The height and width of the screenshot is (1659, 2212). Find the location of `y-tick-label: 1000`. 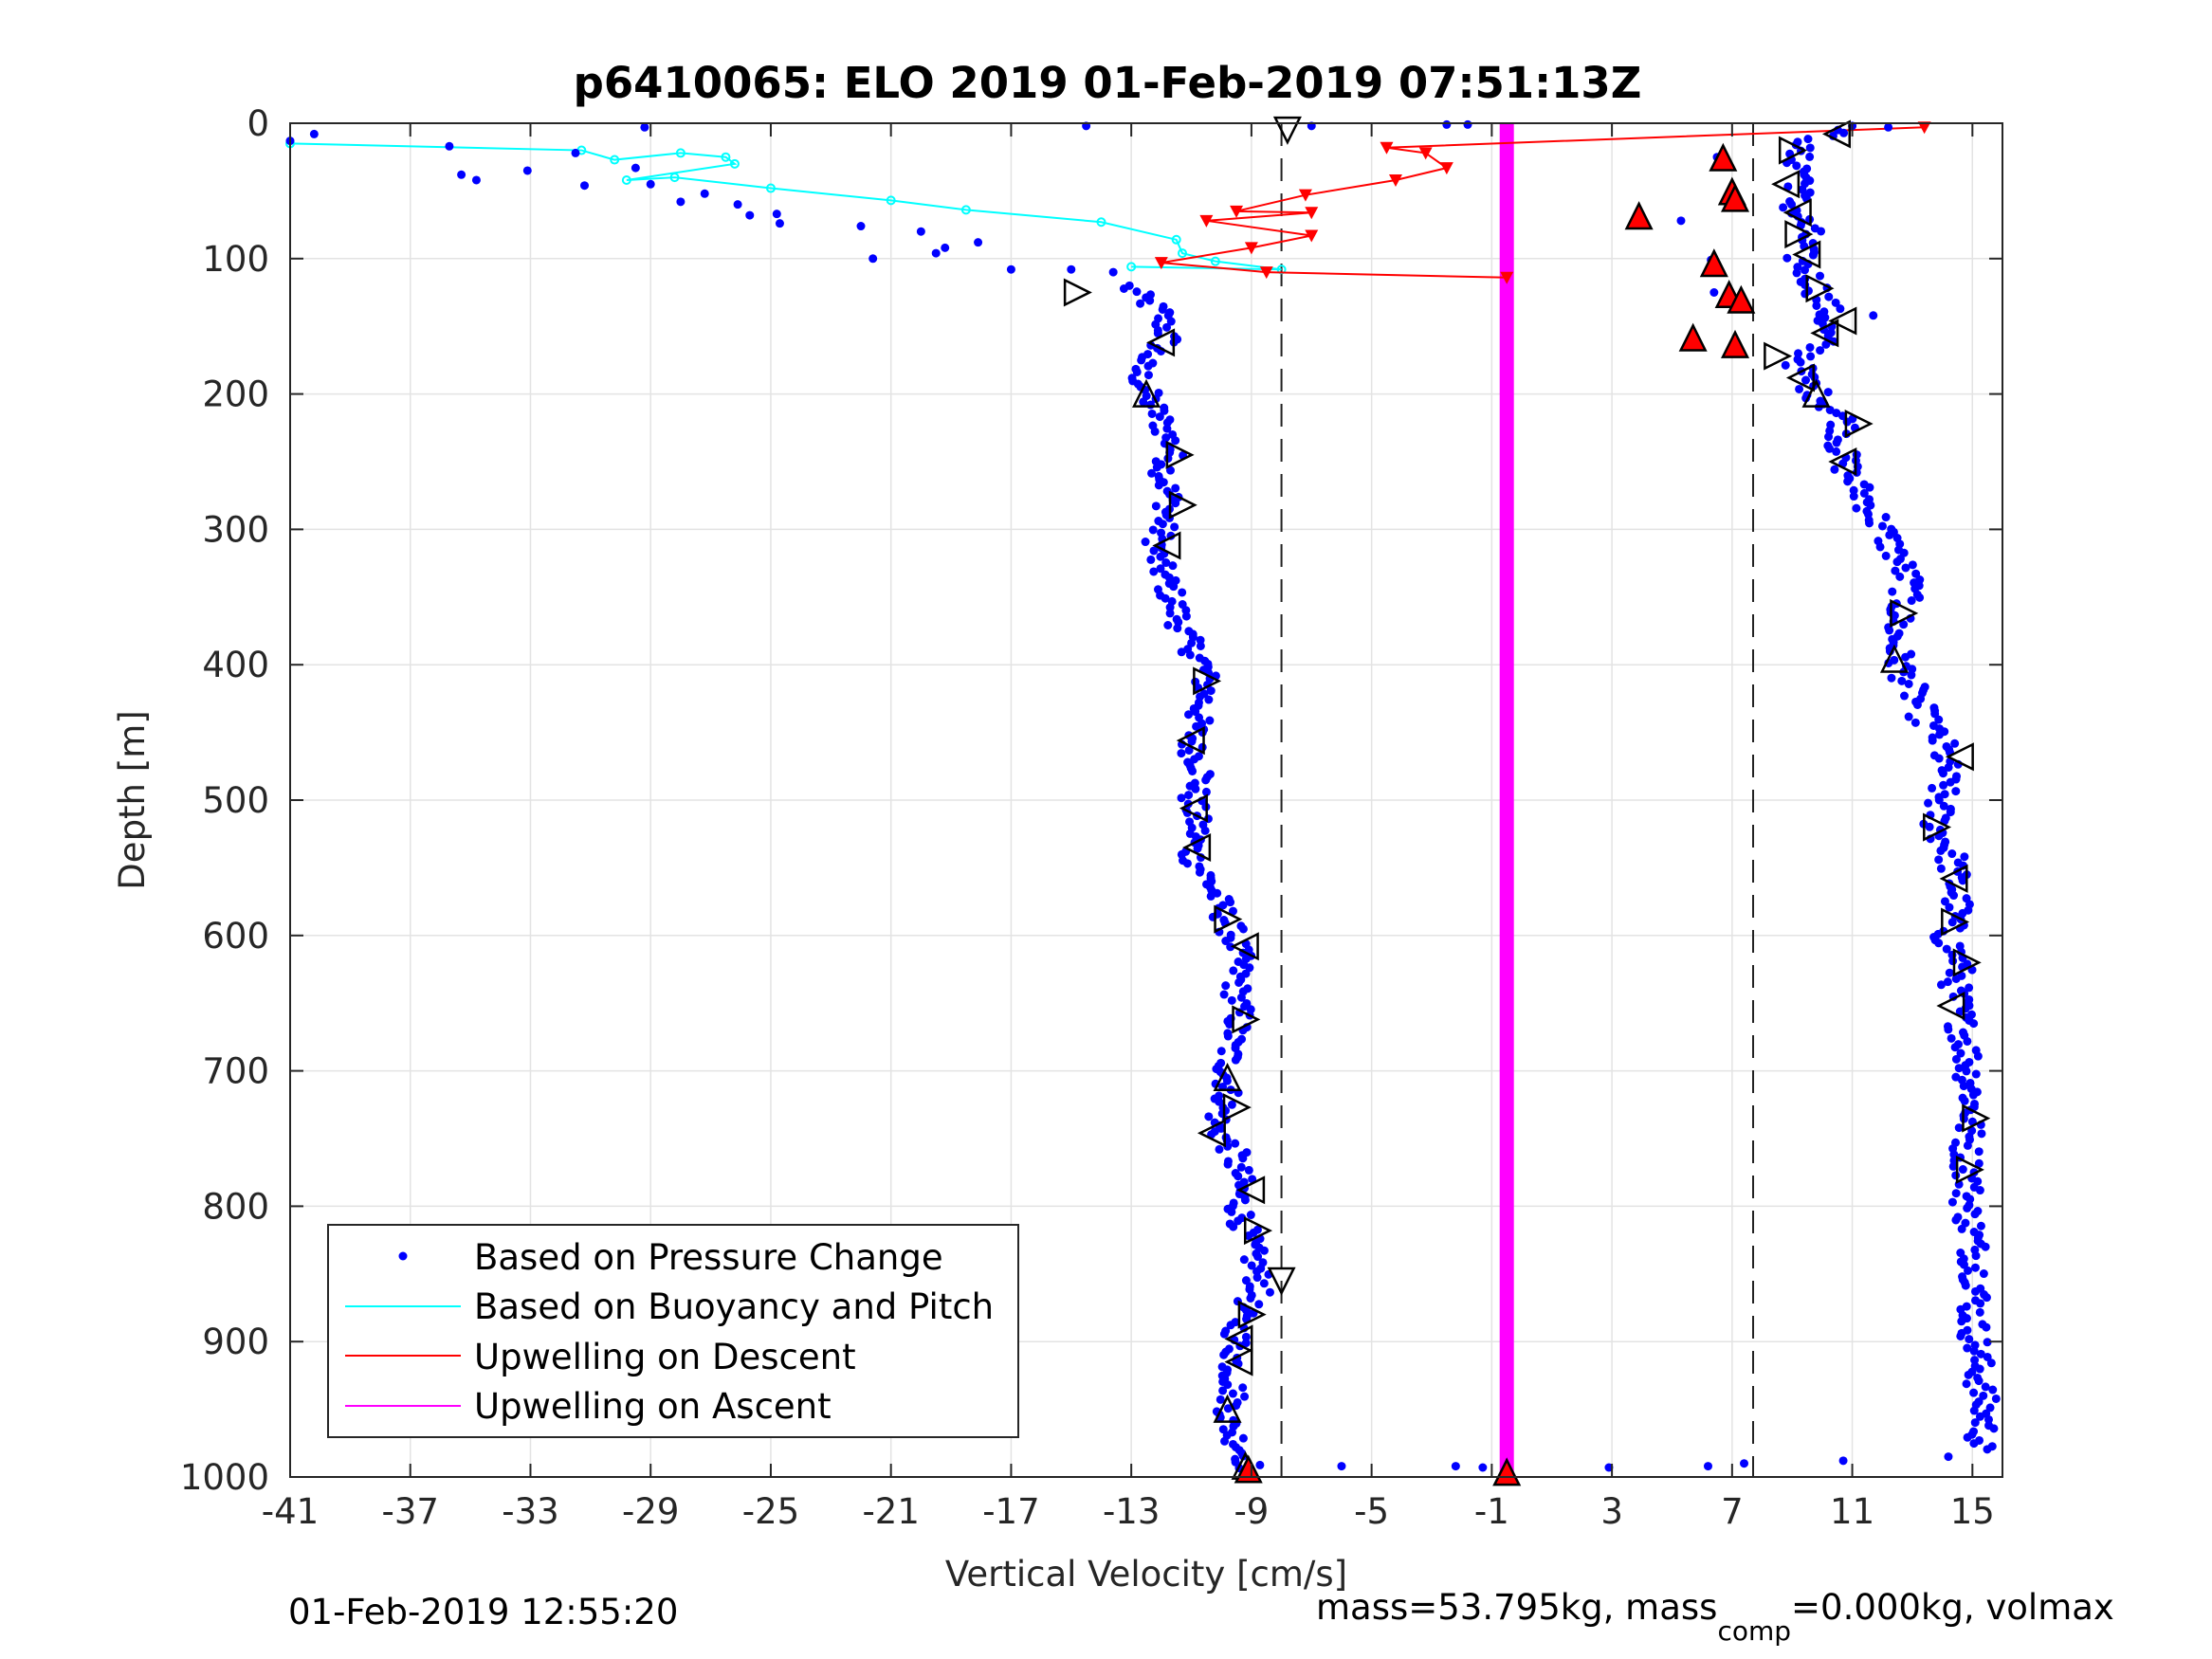

y-tick-label: 1000 is located at coordinates (224, 1477).